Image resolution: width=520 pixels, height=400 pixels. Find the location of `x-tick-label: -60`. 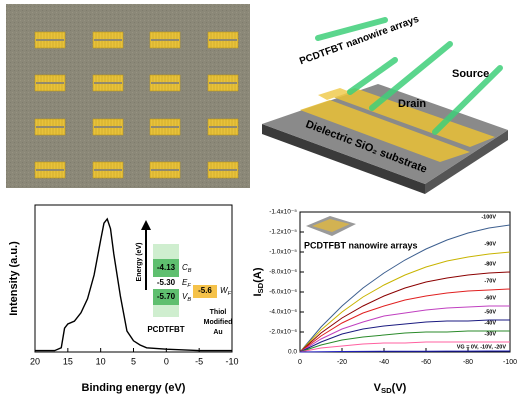

x-tick-label: -60 is located at coordinates (426, 362).